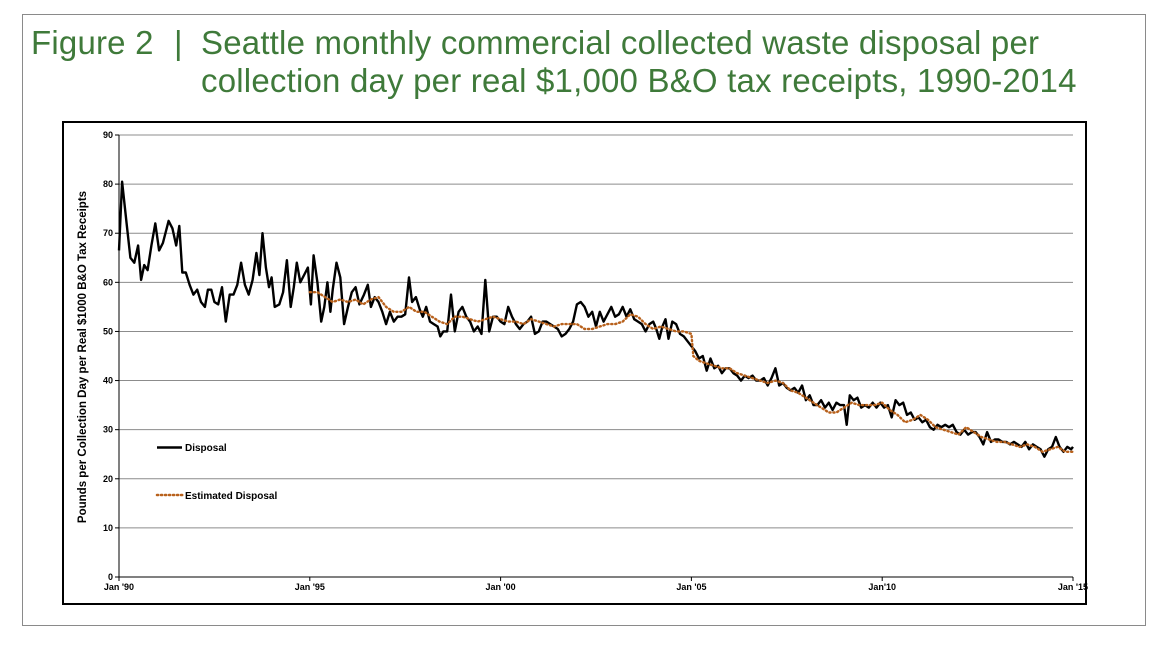  What do you see at coordinates (92, 42) in the screenshot?
I see `figure-label: Figure 2` at bounding box center [92, 42].